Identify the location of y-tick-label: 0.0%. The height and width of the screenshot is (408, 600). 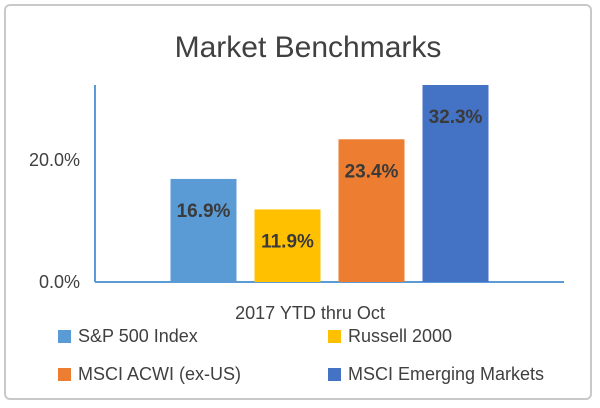
(59, 282).